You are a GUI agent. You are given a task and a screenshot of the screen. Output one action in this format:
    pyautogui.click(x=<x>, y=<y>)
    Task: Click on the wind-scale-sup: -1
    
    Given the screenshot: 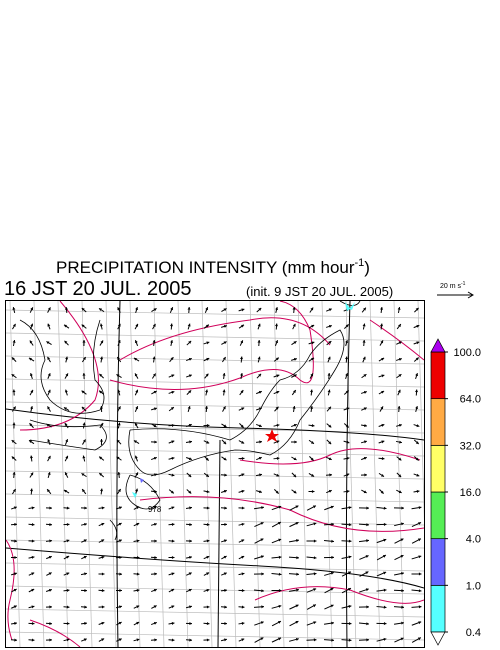 What is the action you would take?
    pyautogui.click(x=463, y=284)
    